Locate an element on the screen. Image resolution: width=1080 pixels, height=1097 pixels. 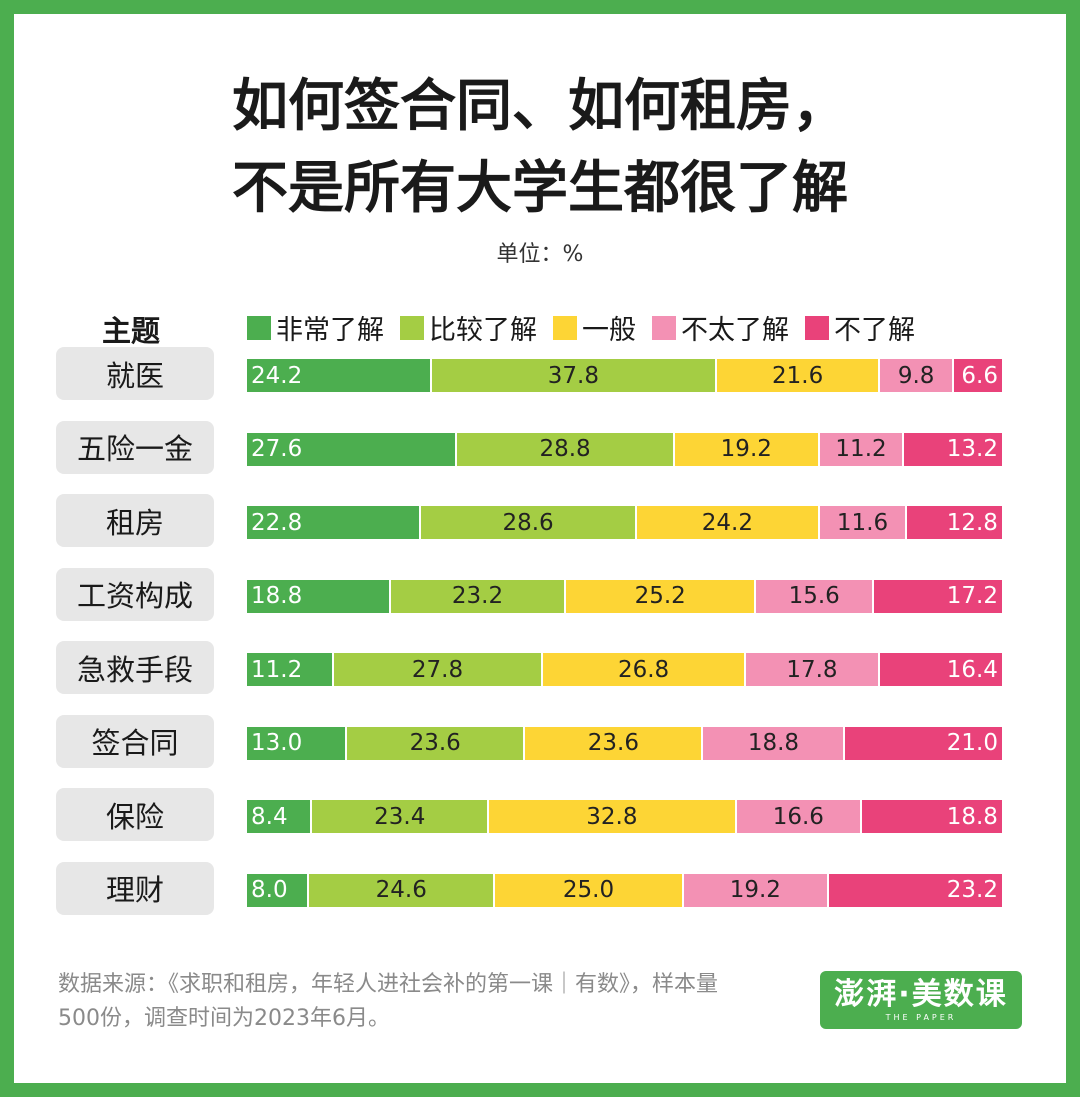
stacked-bar-0: 24.2 37.8 21.6 9.8 6.6 is located at coordinates (624, 375).